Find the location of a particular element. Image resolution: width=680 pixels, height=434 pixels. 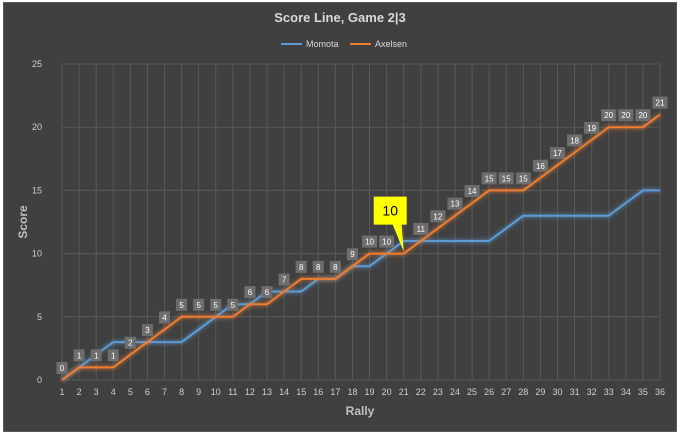

x-tick-label: 9 is located at coordinates (198, 392).